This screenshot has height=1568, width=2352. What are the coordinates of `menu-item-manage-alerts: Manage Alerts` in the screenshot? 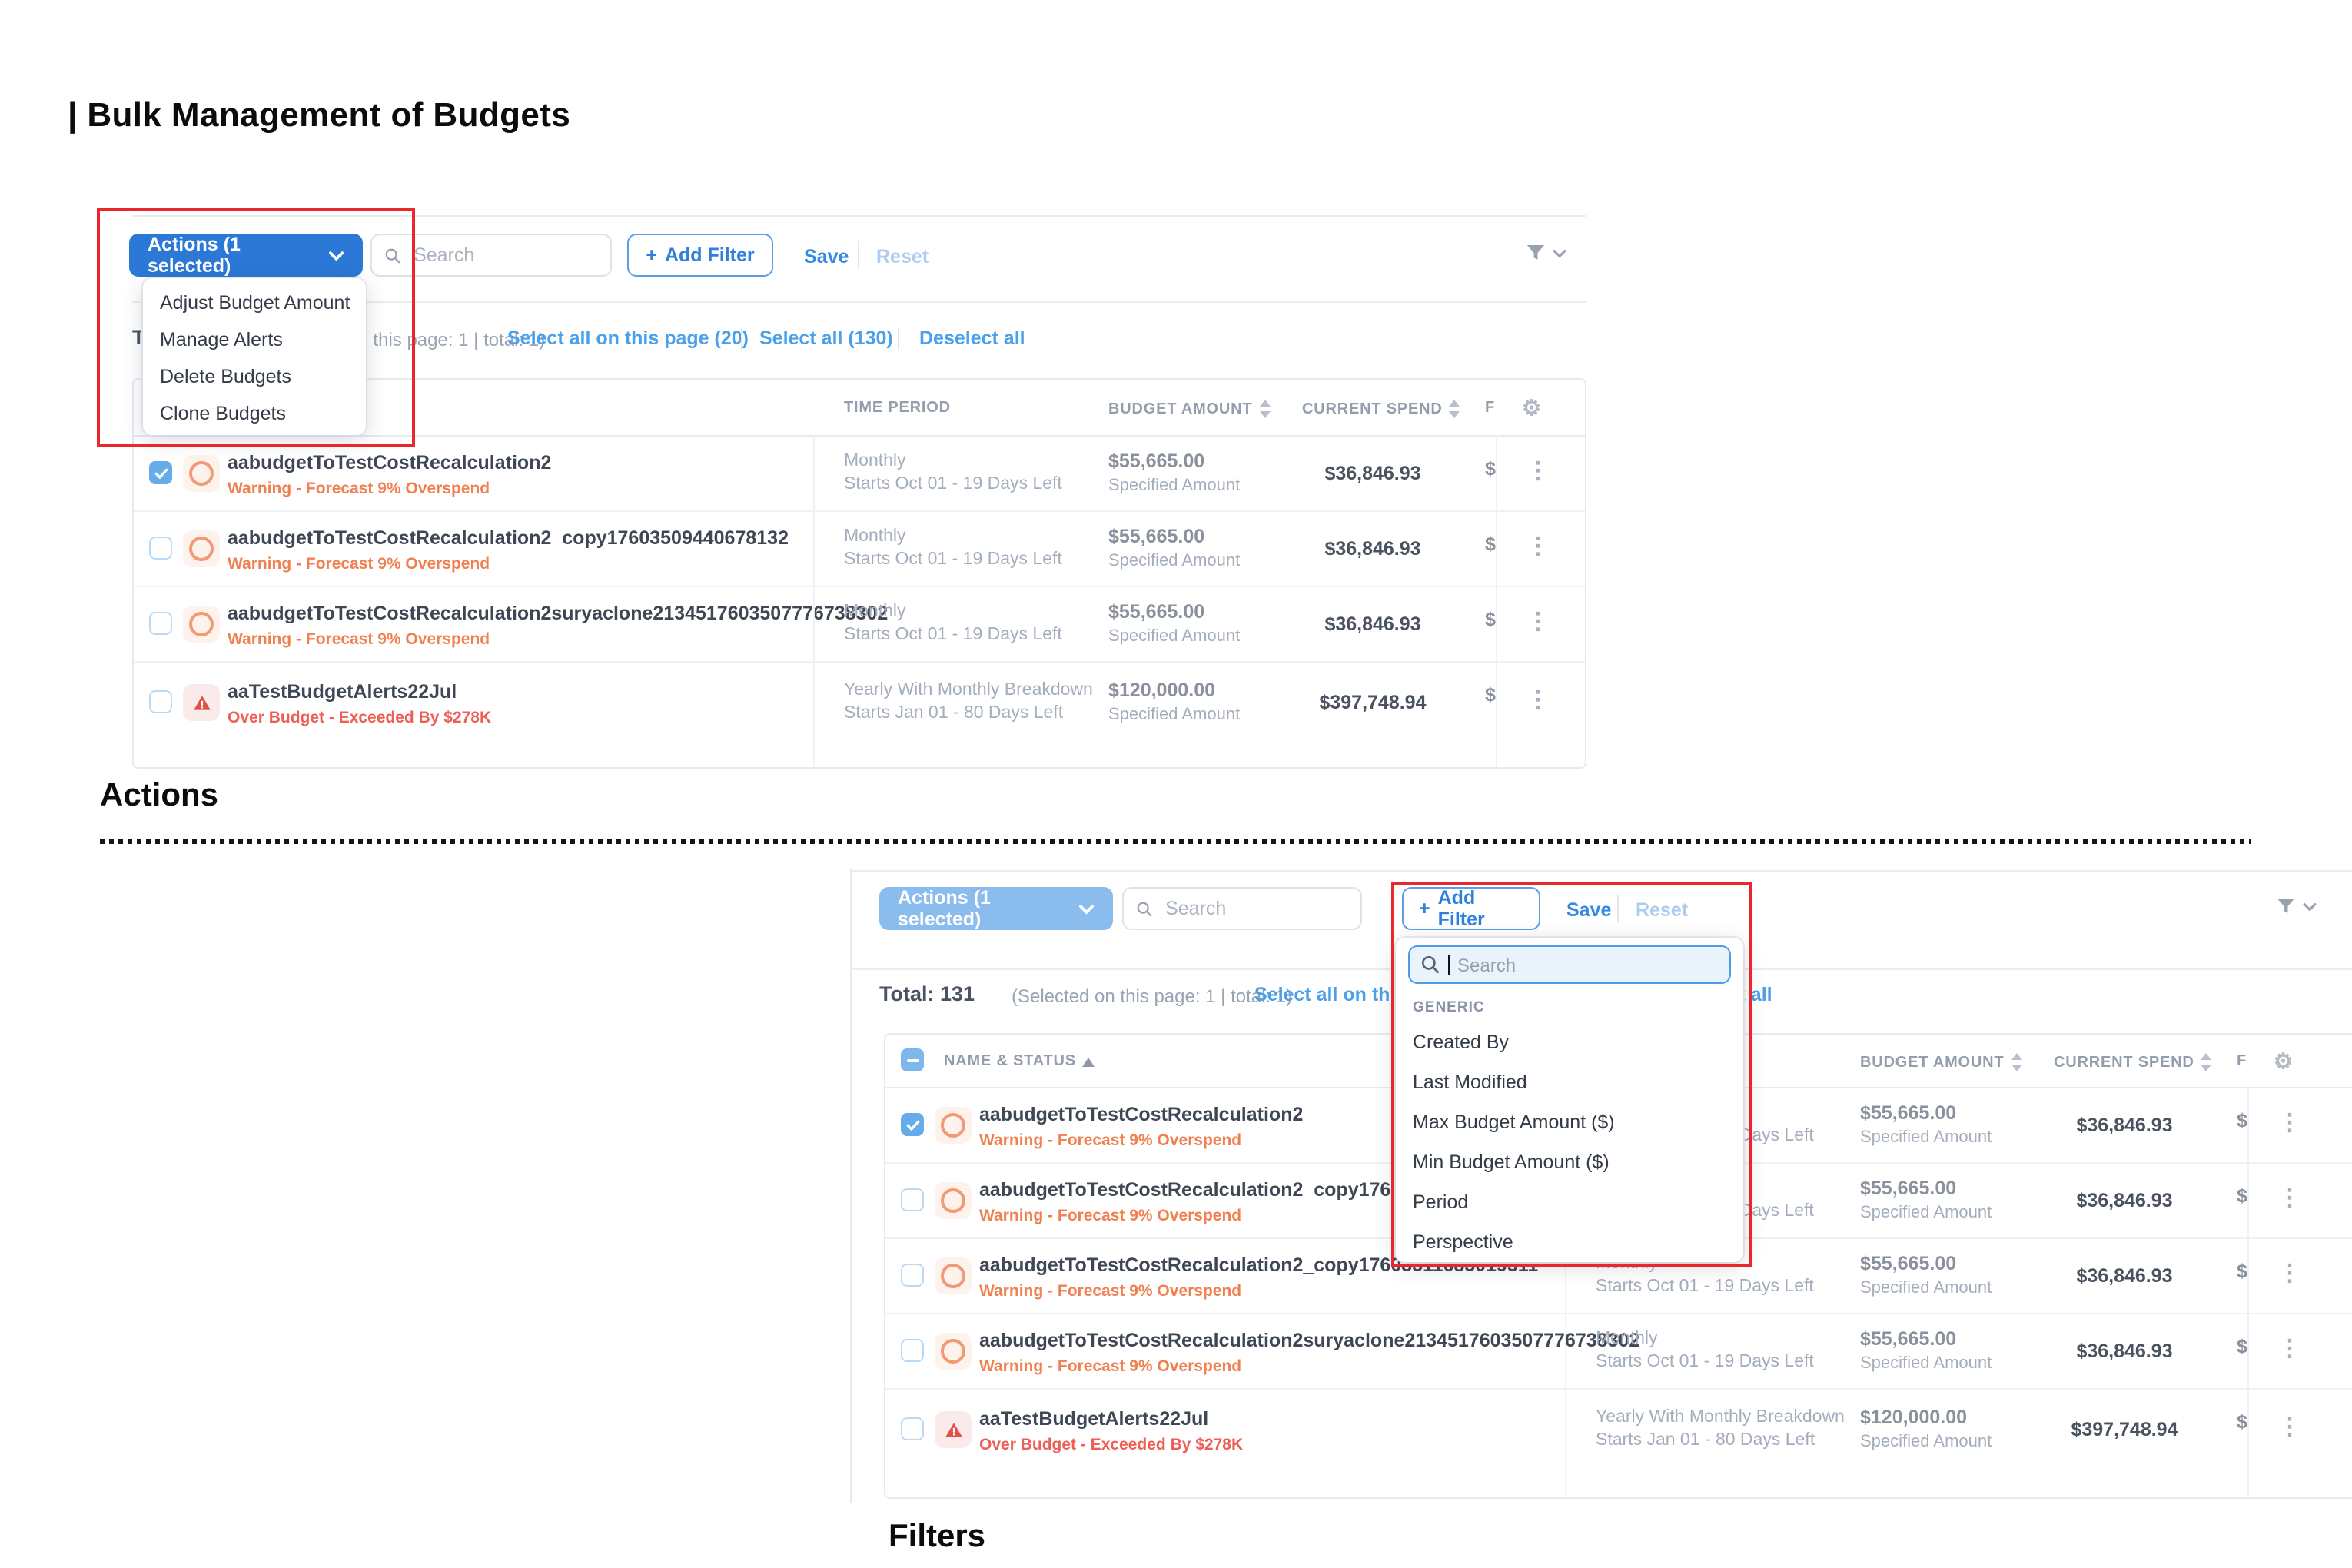 It's located at (221, 339).